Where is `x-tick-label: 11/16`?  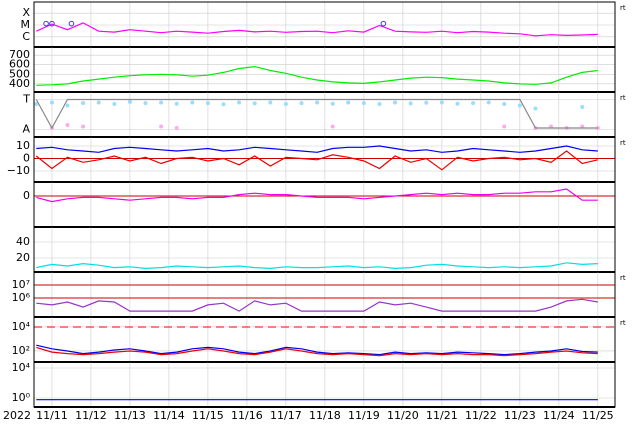 x-tick-label: 11/16 is located at coordinates (247, 415).